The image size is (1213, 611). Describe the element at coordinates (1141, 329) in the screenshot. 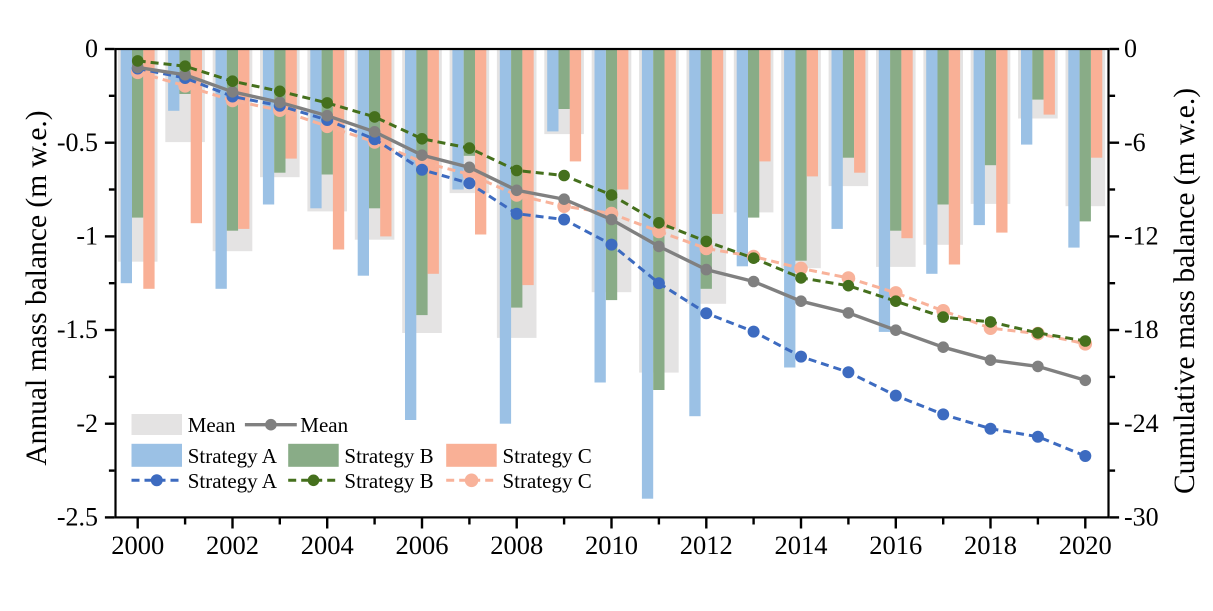

I see `svg-text: -18` at that location.